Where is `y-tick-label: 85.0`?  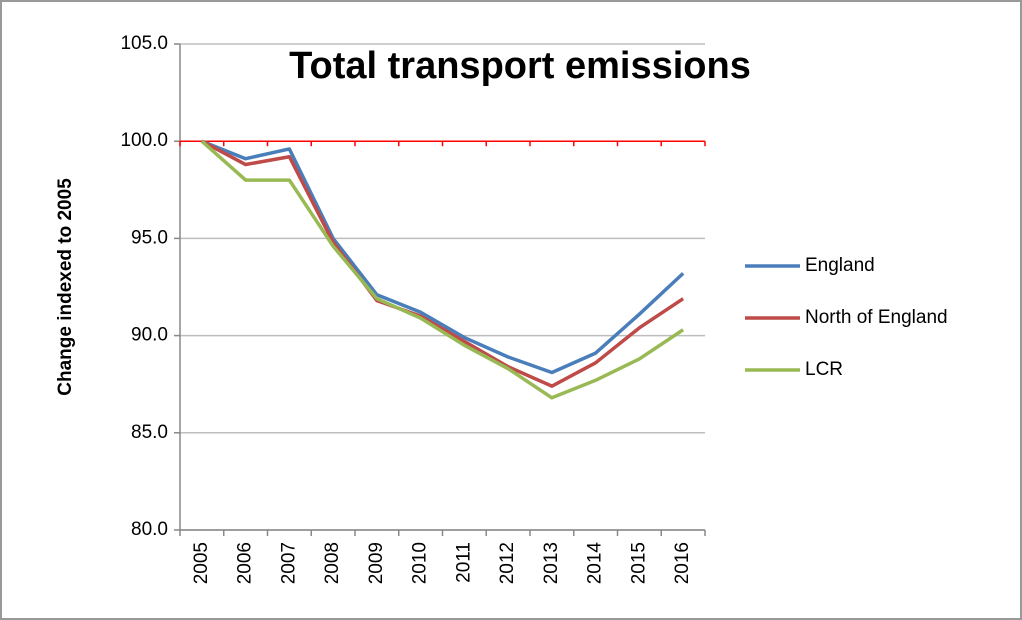
y-tick-label: 85.0 is located at coordinates (149, 432).